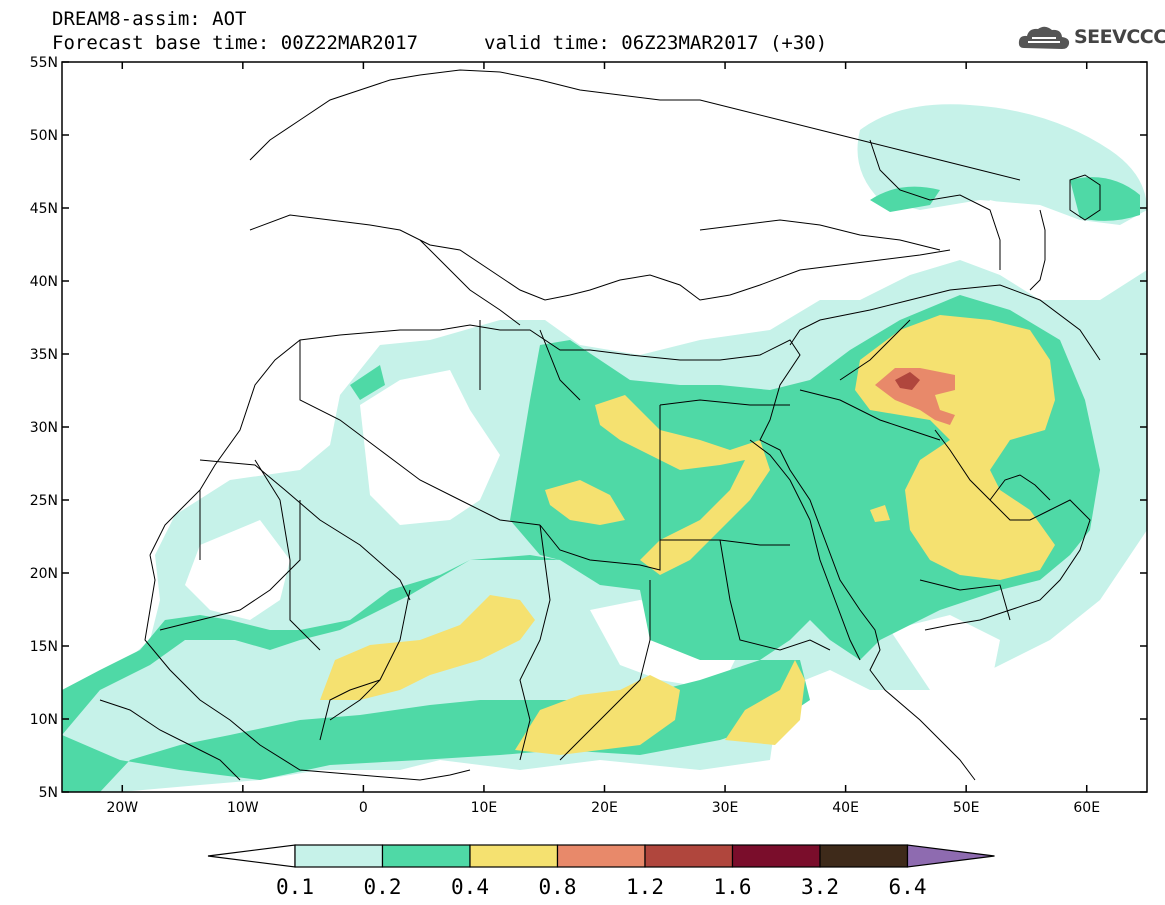  I want to click on lon-tick-label: 50E, so click(966, 808).